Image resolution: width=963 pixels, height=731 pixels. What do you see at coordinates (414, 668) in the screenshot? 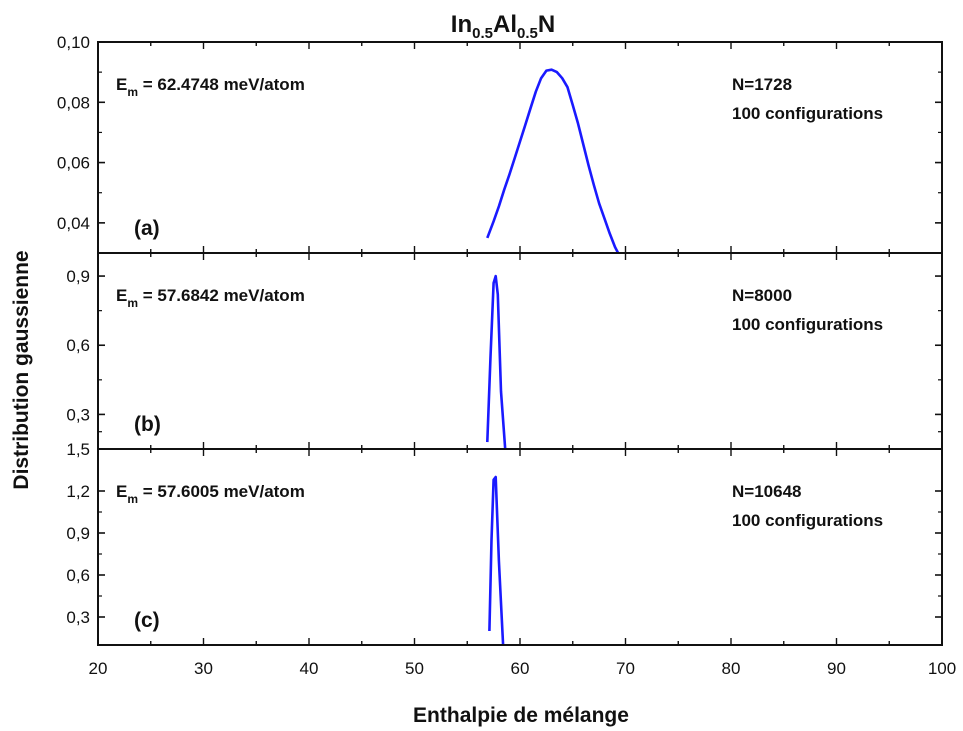
I see `x-tick-label: 50` at bounding box center [414, 668].